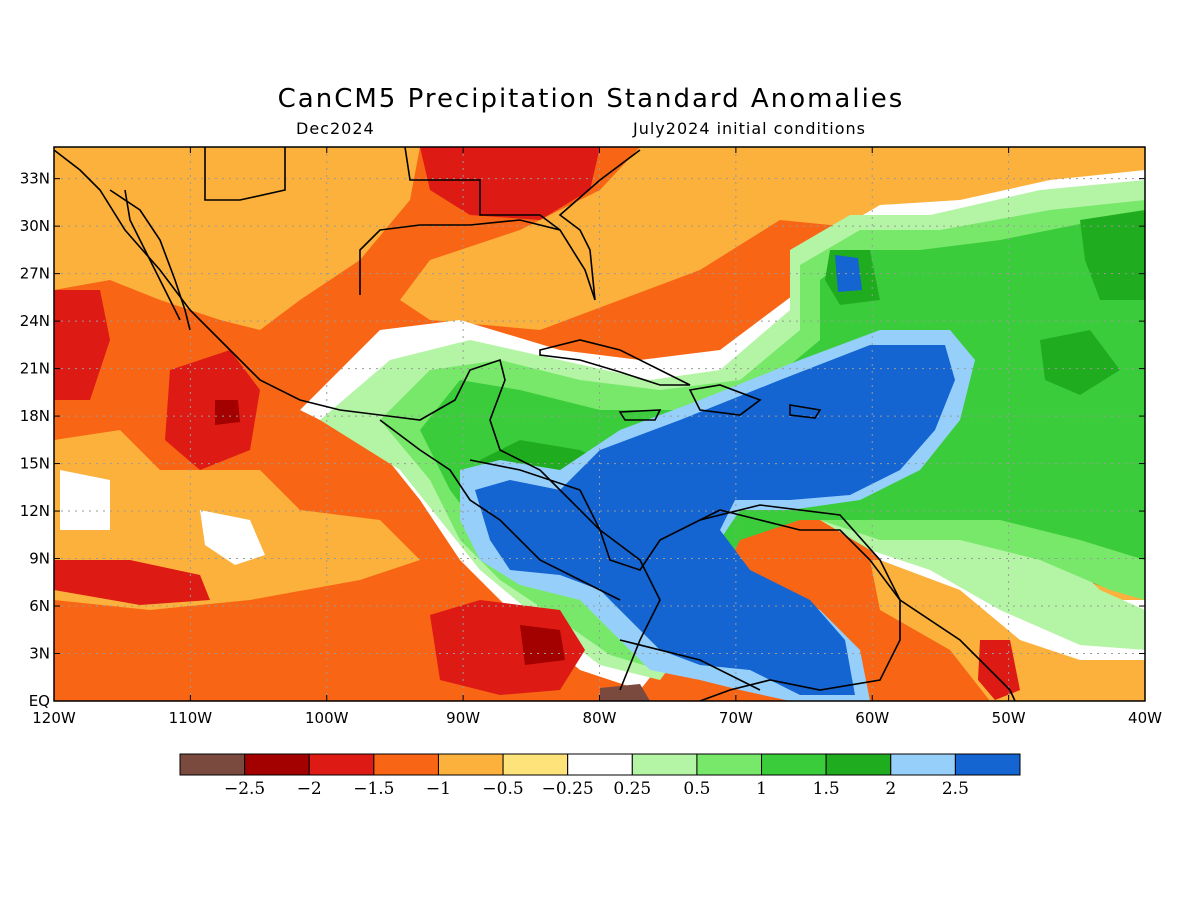 This screenshot has width=1200, height=900. Describe the element at coordinates (35, 274) in the screenshot. I see `lat-label: 27N` at that location.